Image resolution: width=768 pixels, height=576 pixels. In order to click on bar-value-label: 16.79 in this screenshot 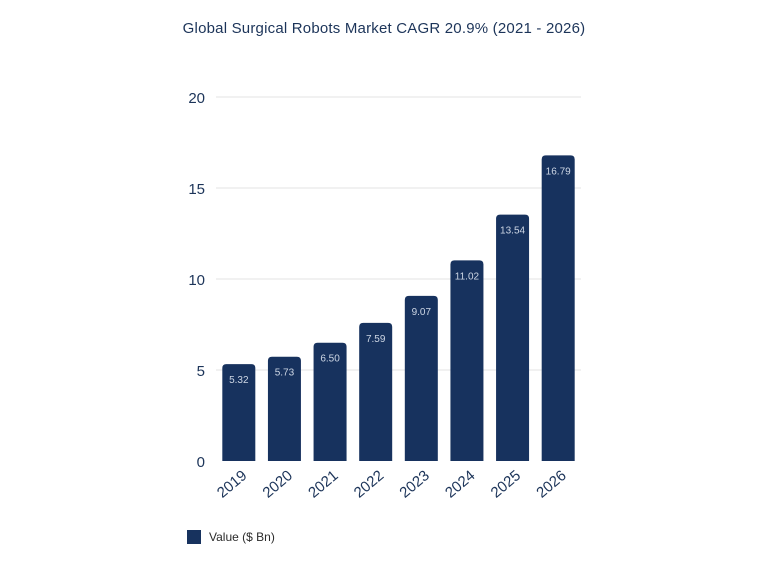, I will do `click(558, 171)`.